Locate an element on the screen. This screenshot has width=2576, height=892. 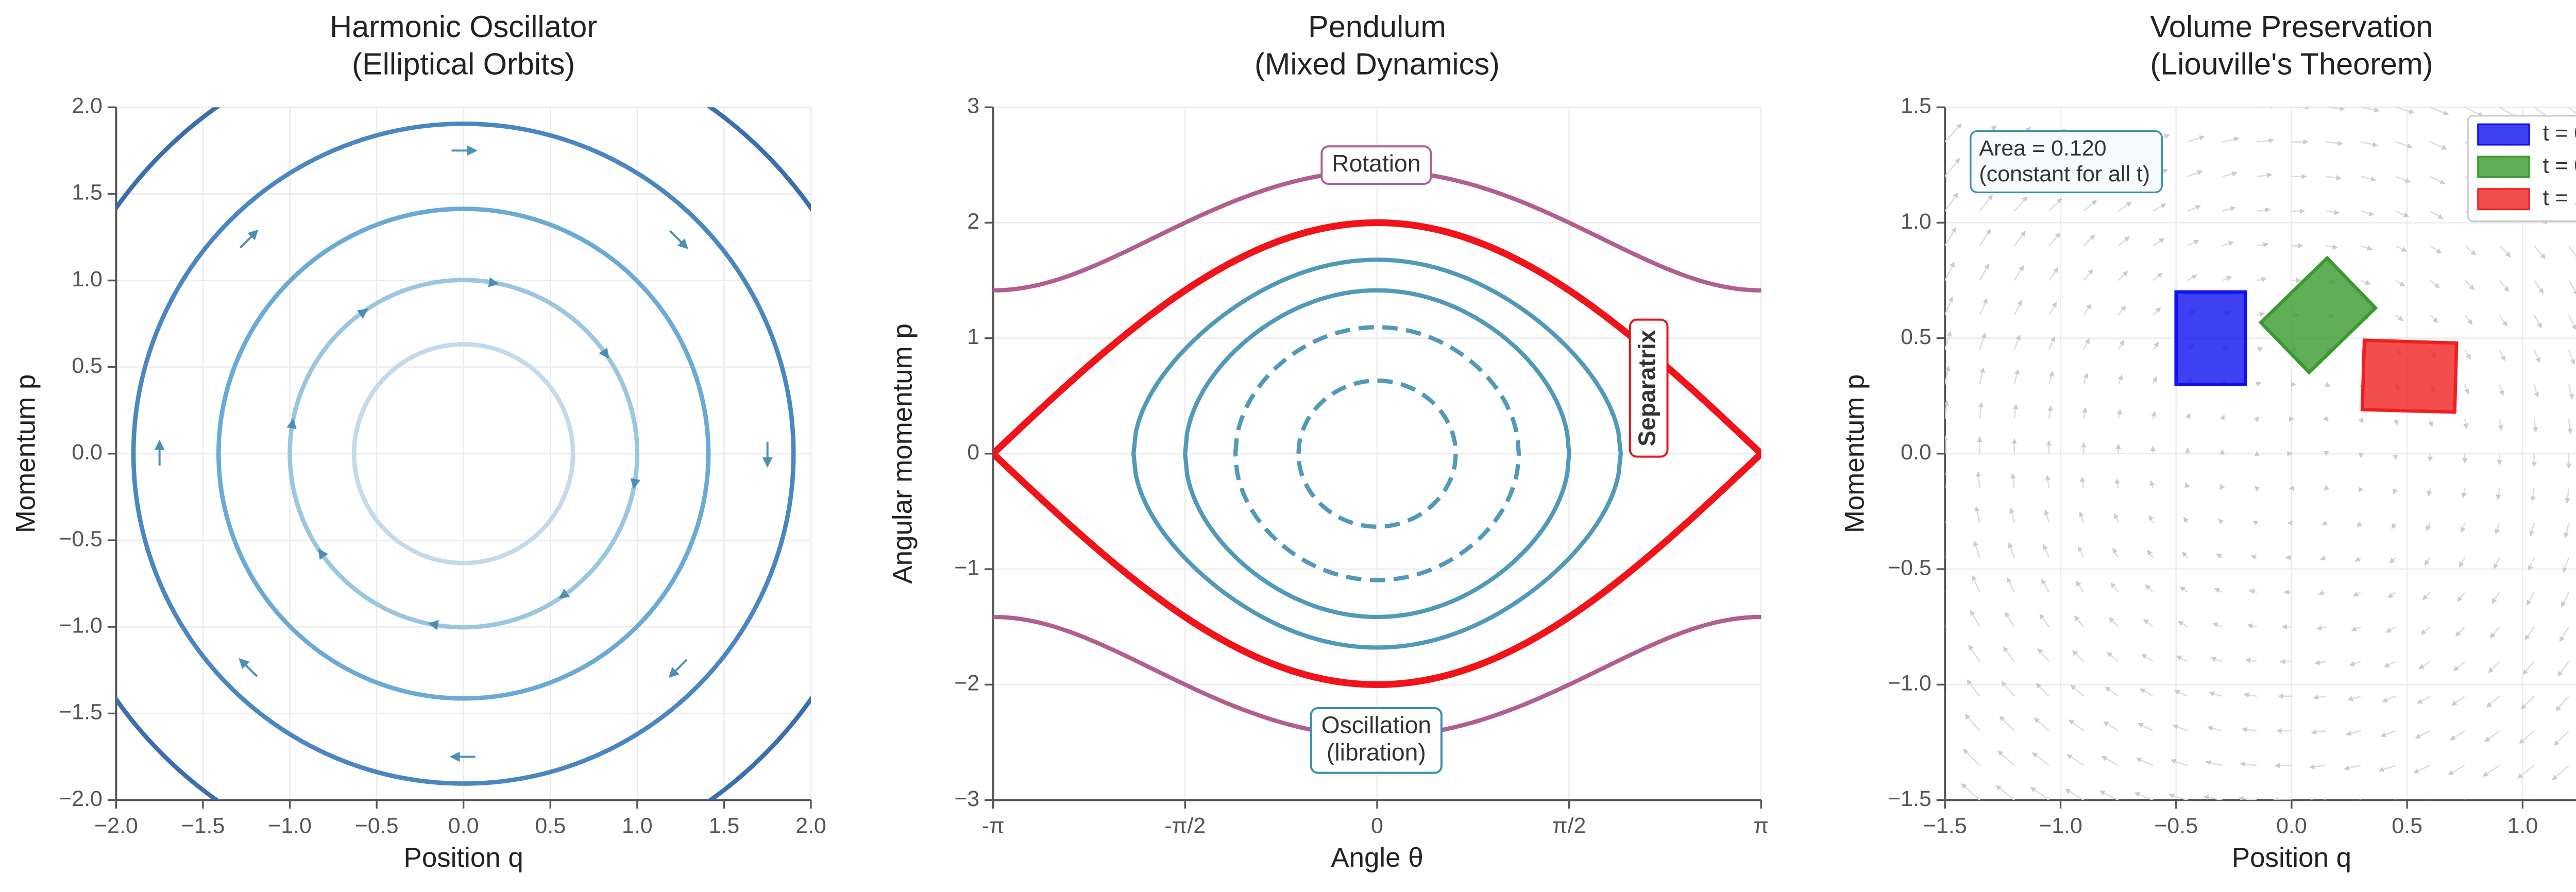
annotation-text: (libration) is located at coordinates (1376, 752).